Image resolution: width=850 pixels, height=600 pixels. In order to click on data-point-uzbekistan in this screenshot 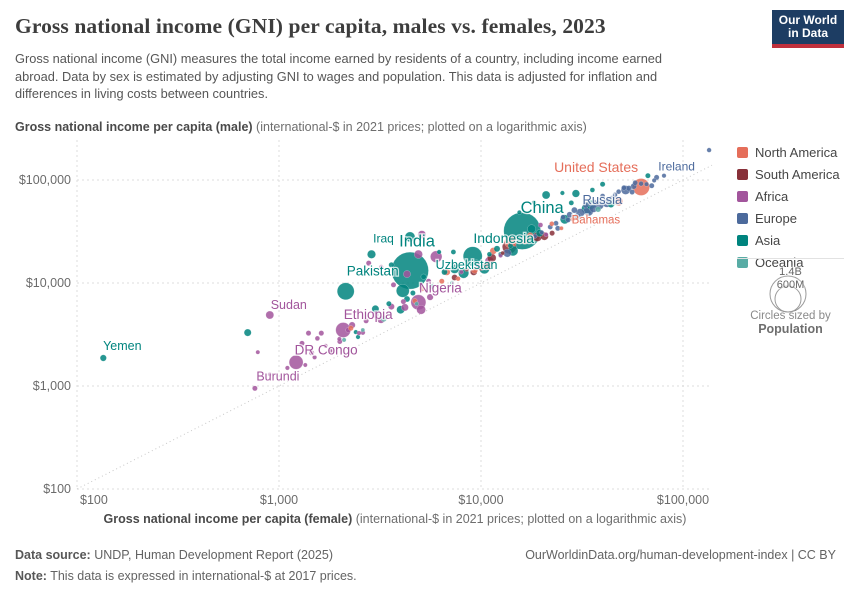, I will do `click(454, 269)`.